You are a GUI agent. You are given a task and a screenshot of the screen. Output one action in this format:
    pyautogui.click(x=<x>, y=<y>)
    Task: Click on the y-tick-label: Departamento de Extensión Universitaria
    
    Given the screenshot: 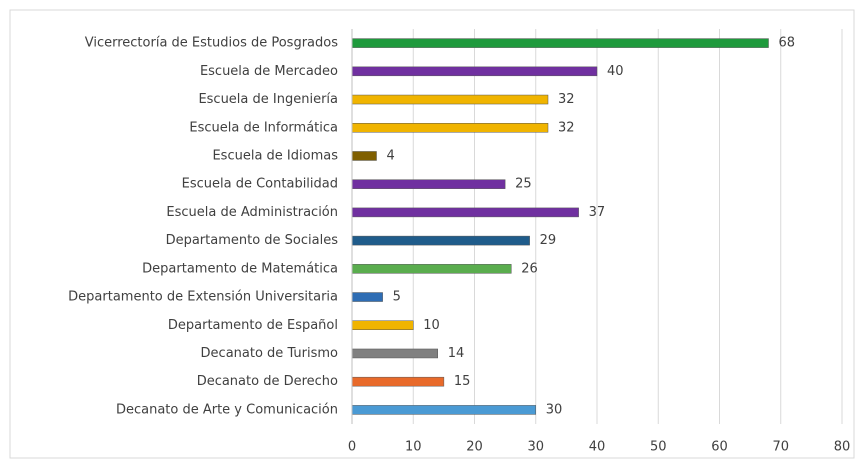 What is the action you would take?
    pyautogui.click(x=203, y=297)
    